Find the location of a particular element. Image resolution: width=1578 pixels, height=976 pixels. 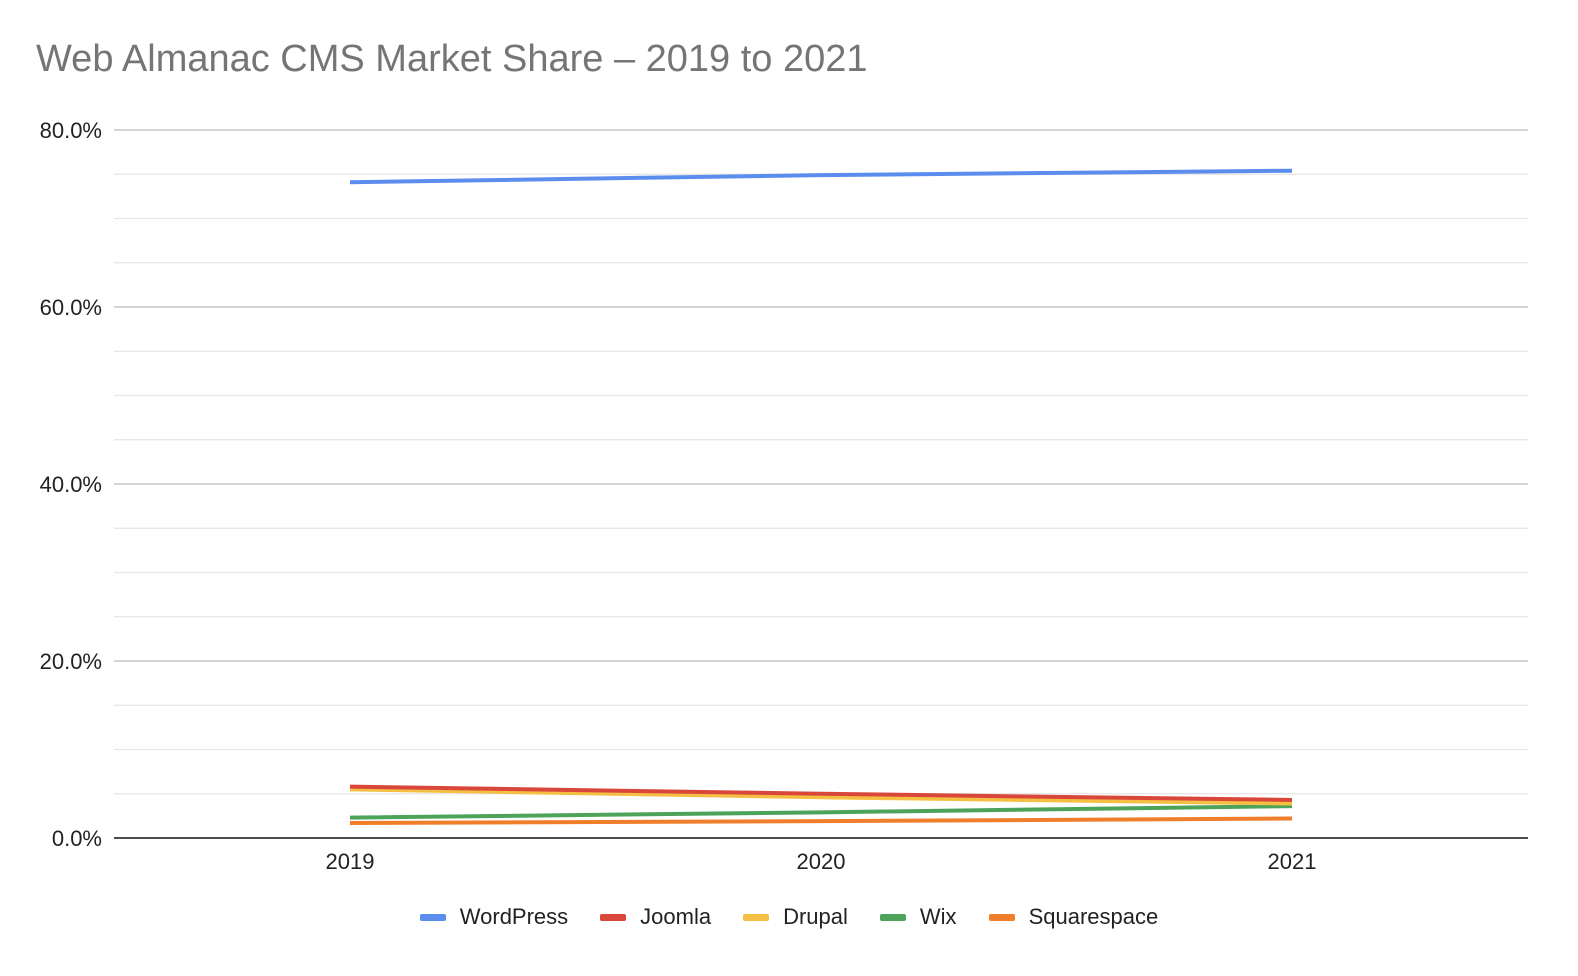

series-line-drupal is located at coordinates (821, 796).